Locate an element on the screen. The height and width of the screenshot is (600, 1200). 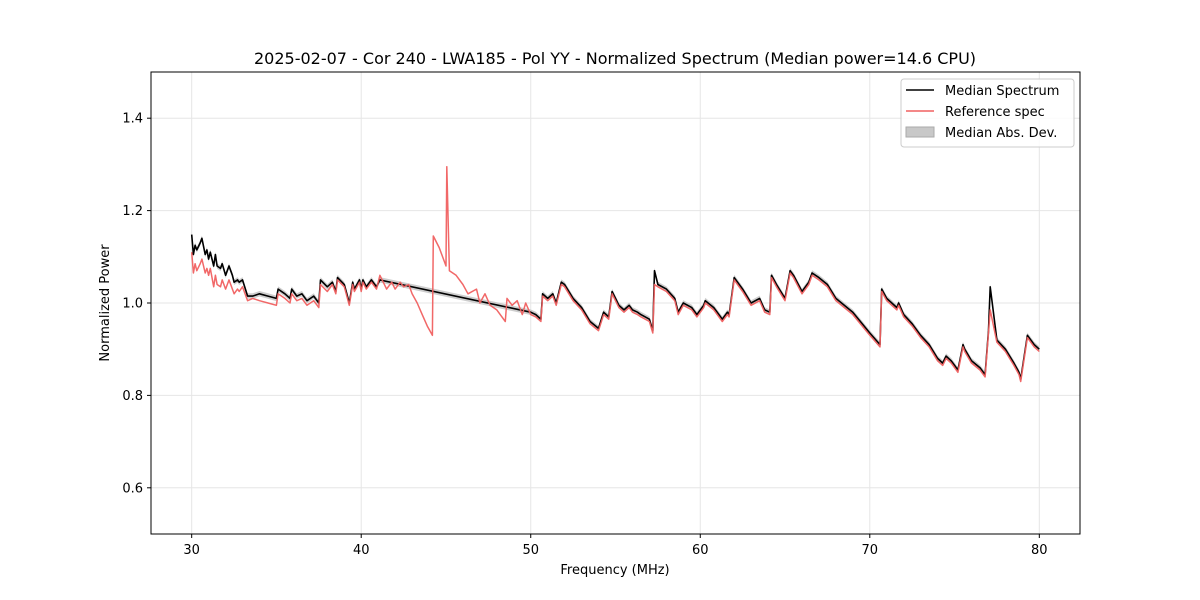
y-tick-label: 1.0 is located at coordinates (132, 304).